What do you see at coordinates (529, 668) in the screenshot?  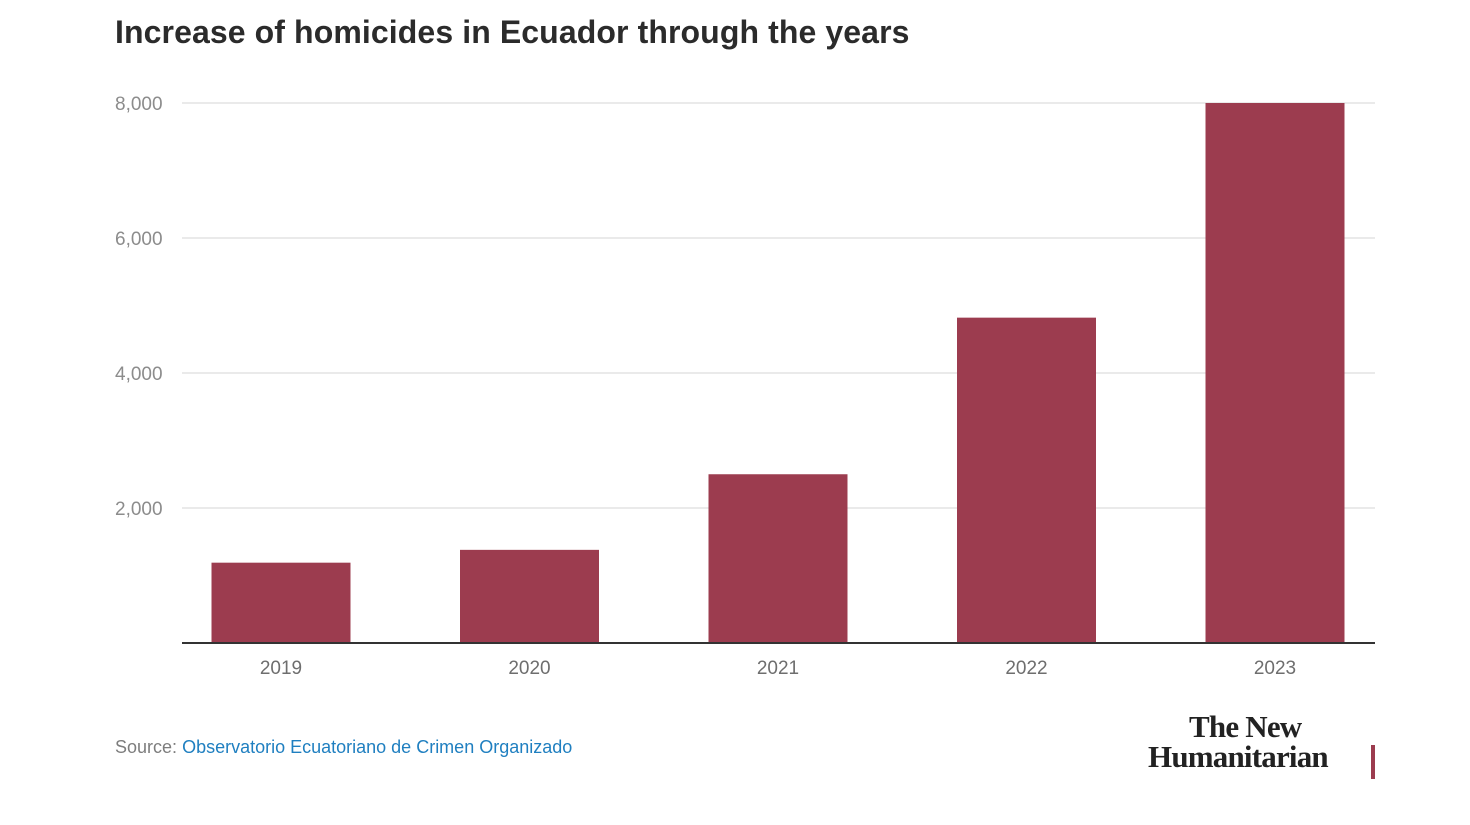 I see `x-tick-label: 2020` at bounding box center [529, 668].